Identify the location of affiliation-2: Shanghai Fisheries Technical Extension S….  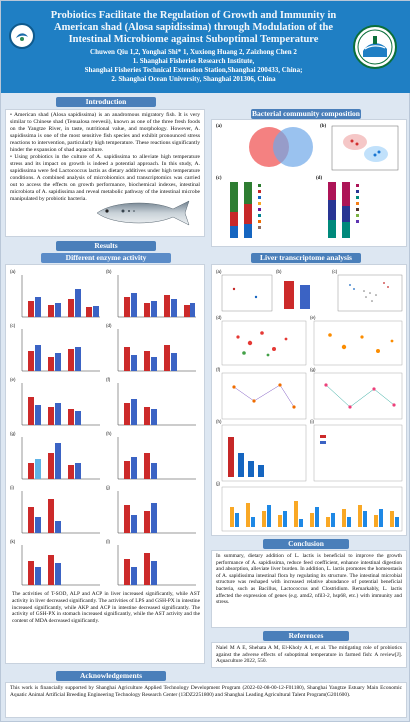
(193, 70).